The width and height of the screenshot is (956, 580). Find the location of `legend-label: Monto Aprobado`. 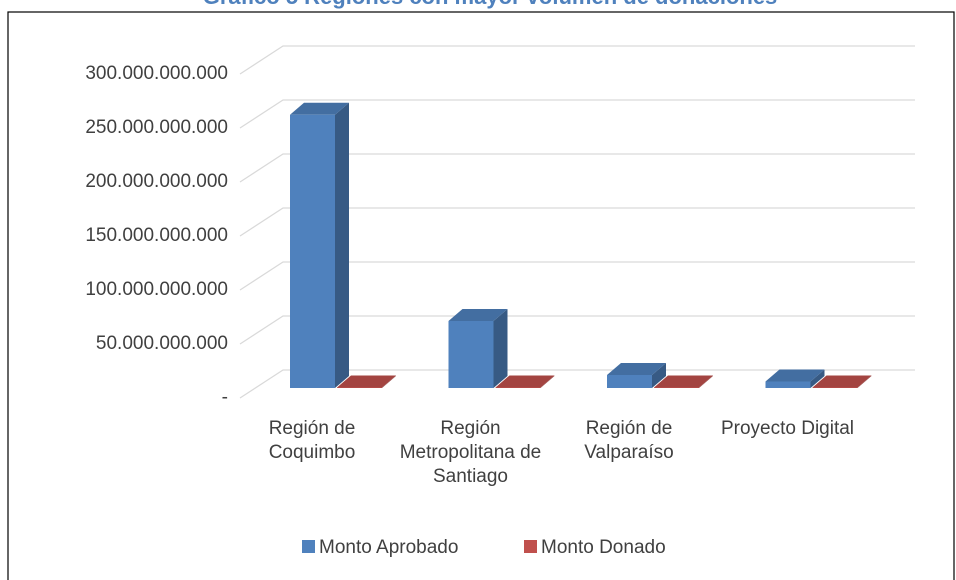

legend-label: Monto Aprobado is located at coordinates (388, 547).